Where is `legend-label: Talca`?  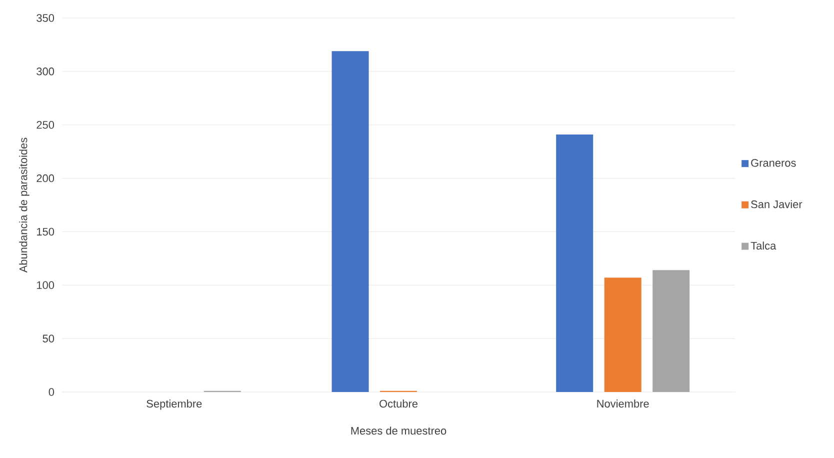
legend-label: Talca is located at coordinates (763, 246).